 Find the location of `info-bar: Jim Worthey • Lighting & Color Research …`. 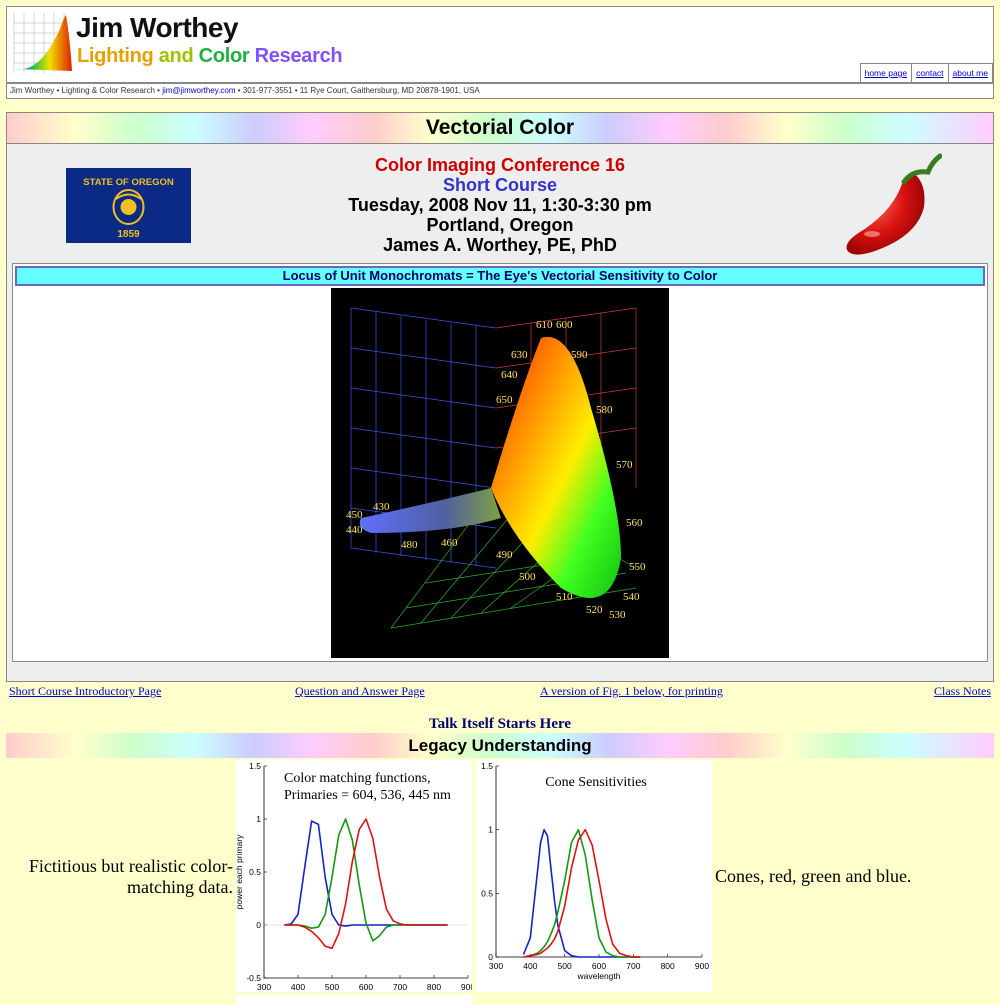

info-bar: Jim Worthey • Lighting & Color Research … is located at coordinates (500, 91).